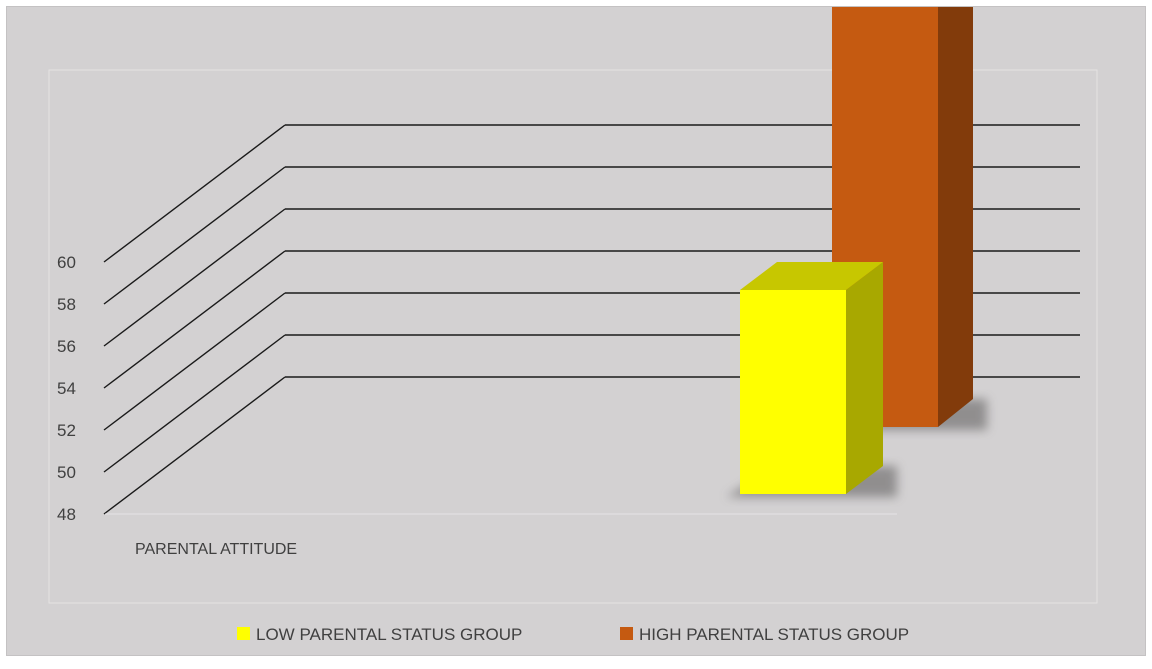  I want to click on category-label: PARENTAL ATTITUDE, so click(216, 549).